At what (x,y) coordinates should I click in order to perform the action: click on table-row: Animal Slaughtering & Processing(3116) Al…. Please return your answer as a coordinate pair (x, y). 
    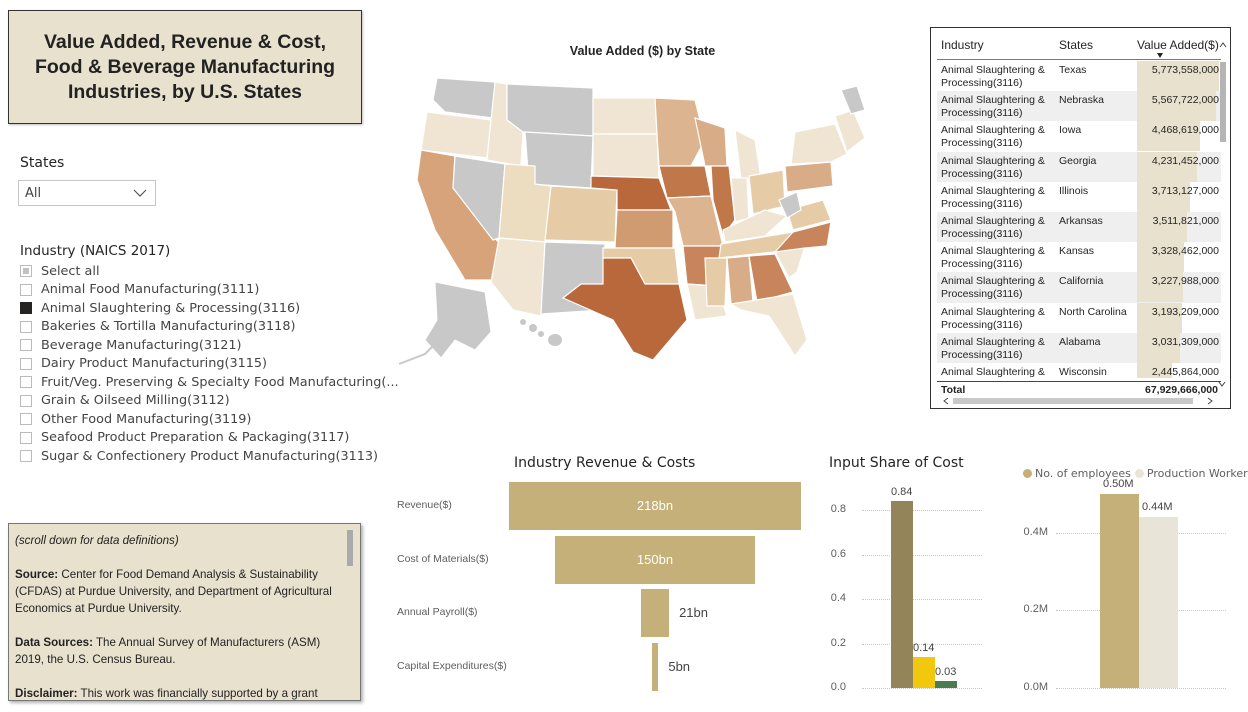
    Looking at the image, I should click on (1079, 347).